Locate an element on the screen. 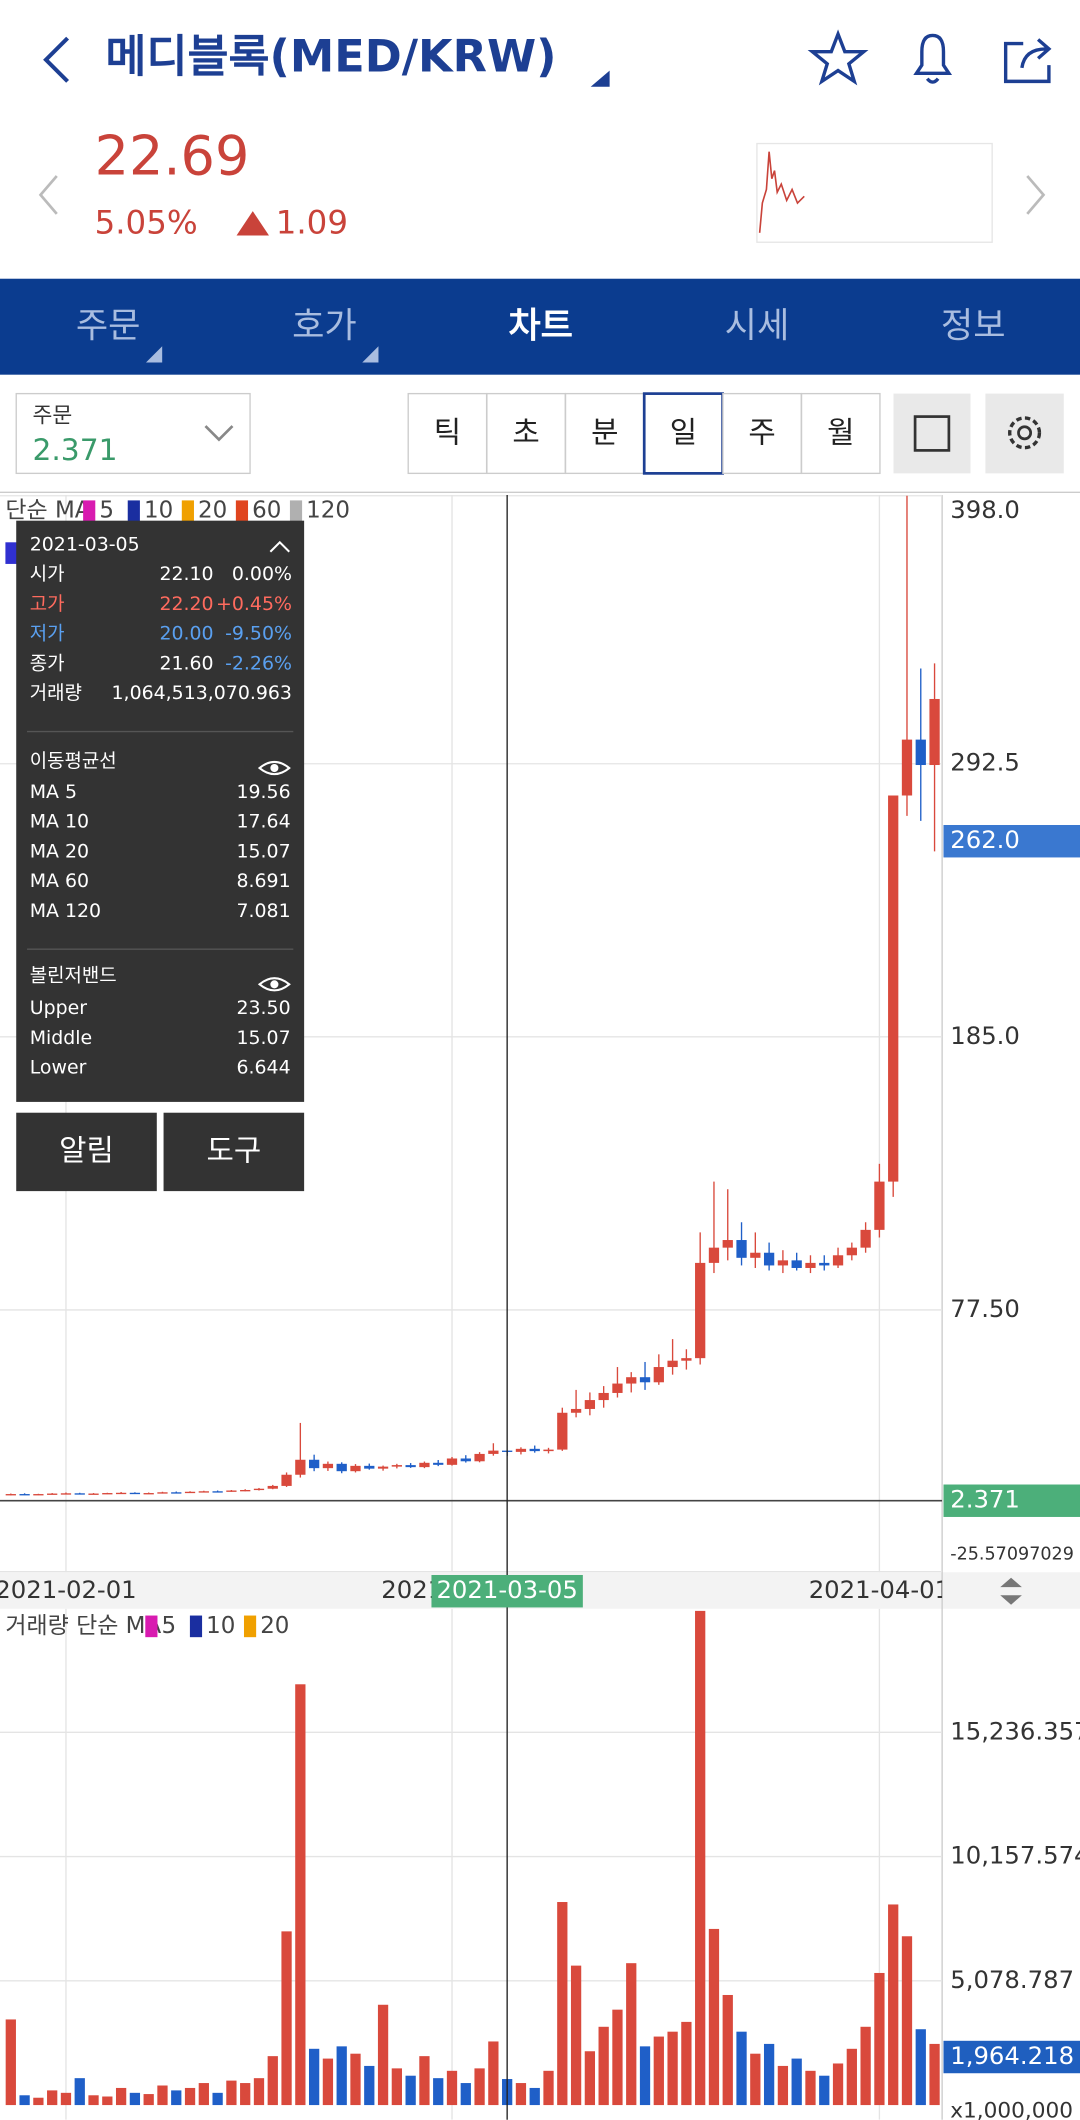 This screenshot has width=1080, height=2120. tool-button-label: 도구 is located at coordinates (233, 1150).